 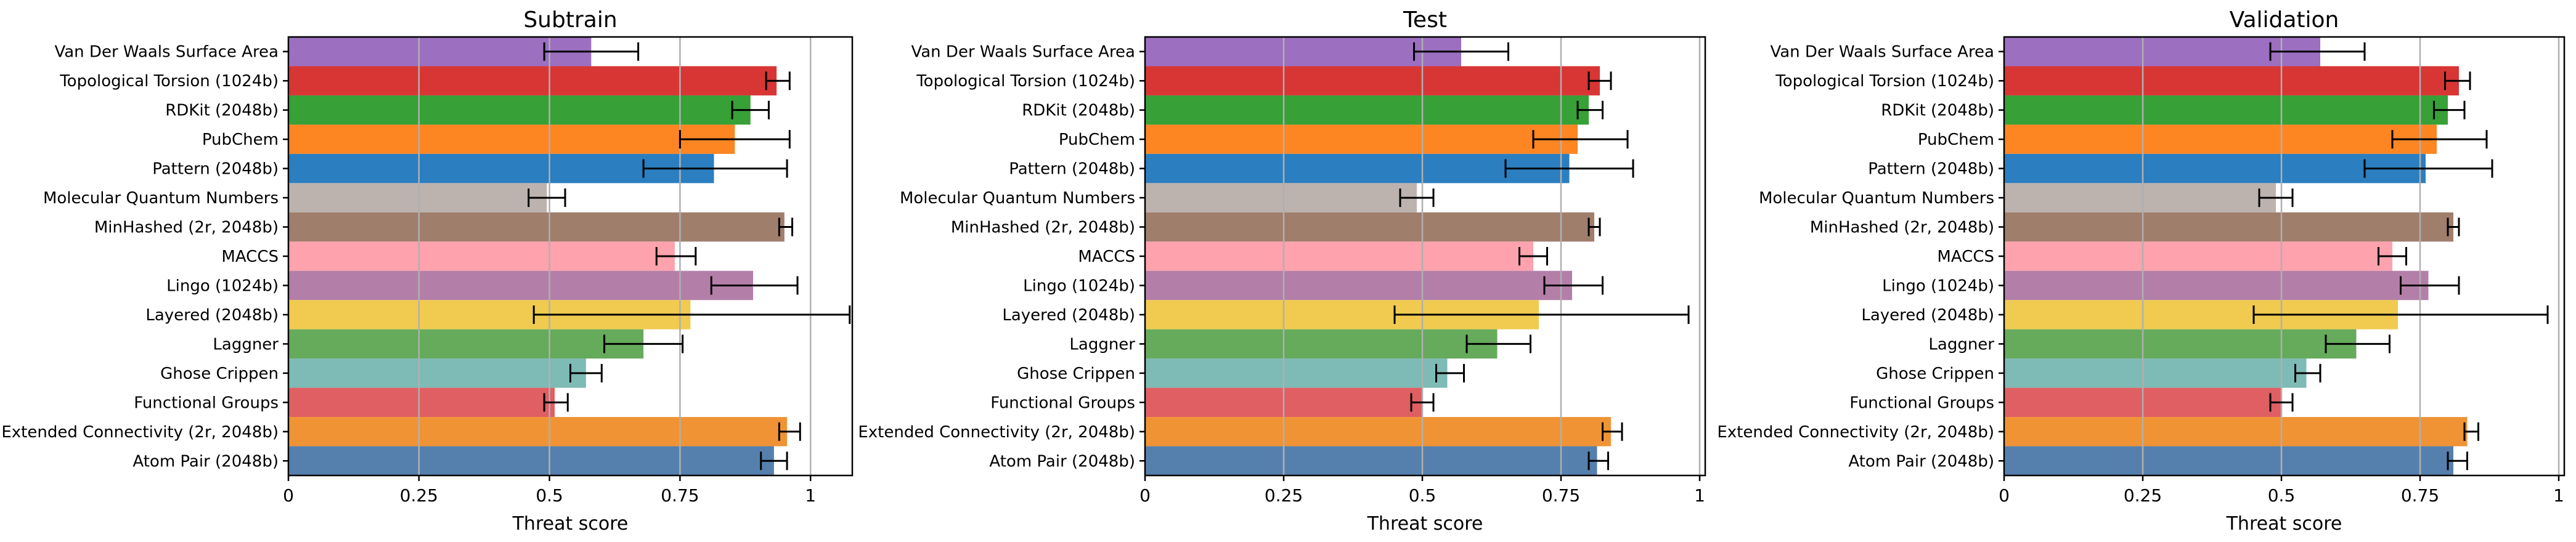 I want to click on bar-functional-groups, so click(x=422, y=403).